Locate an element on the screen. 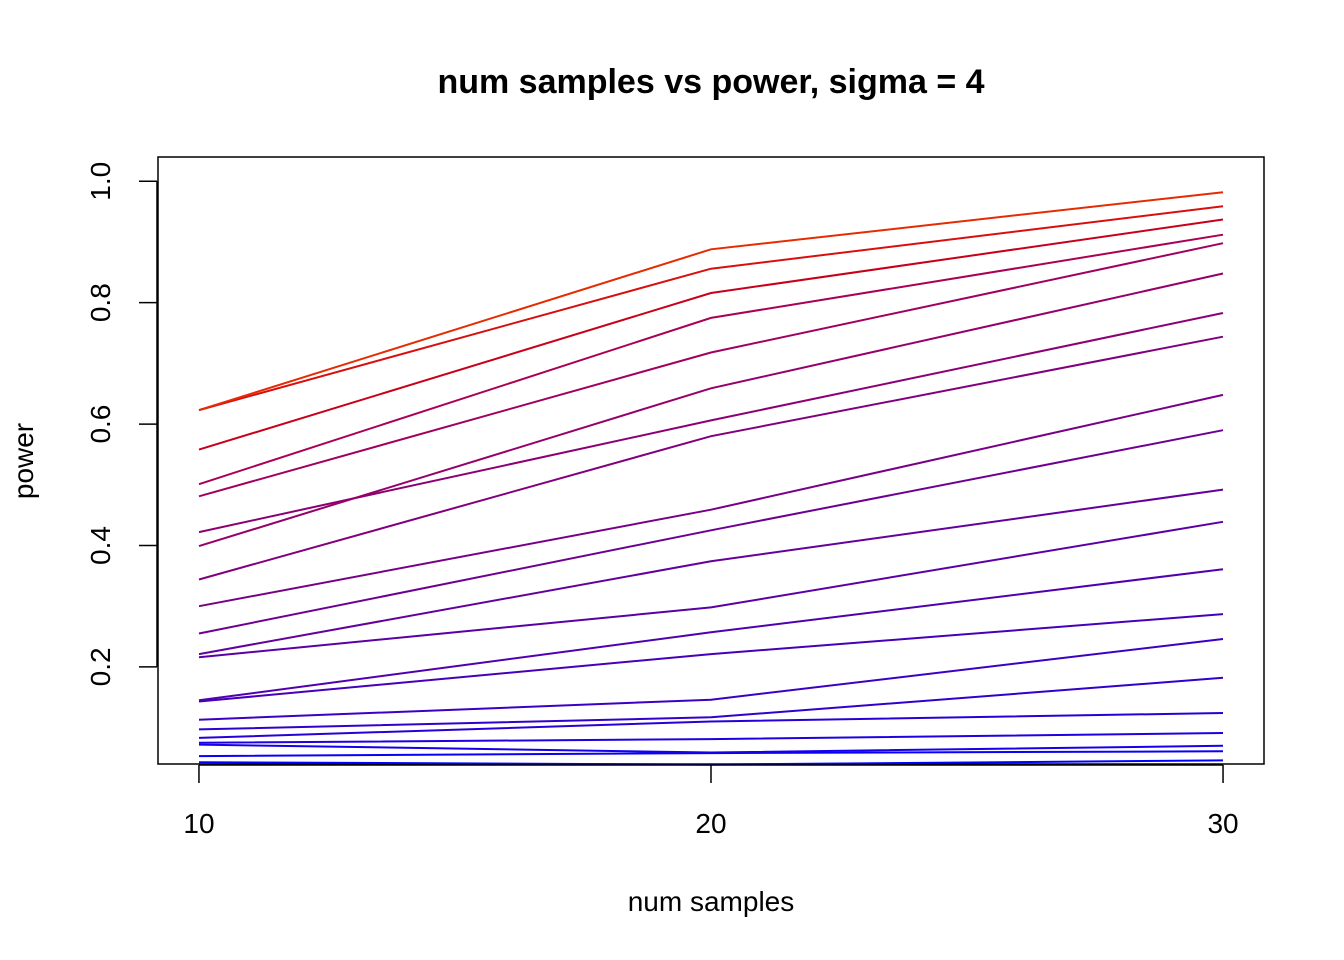 This screenshot has width=1344, height=960. chart-title: num samples vs power, sigma = 4 is located at coordinates (710, 82).